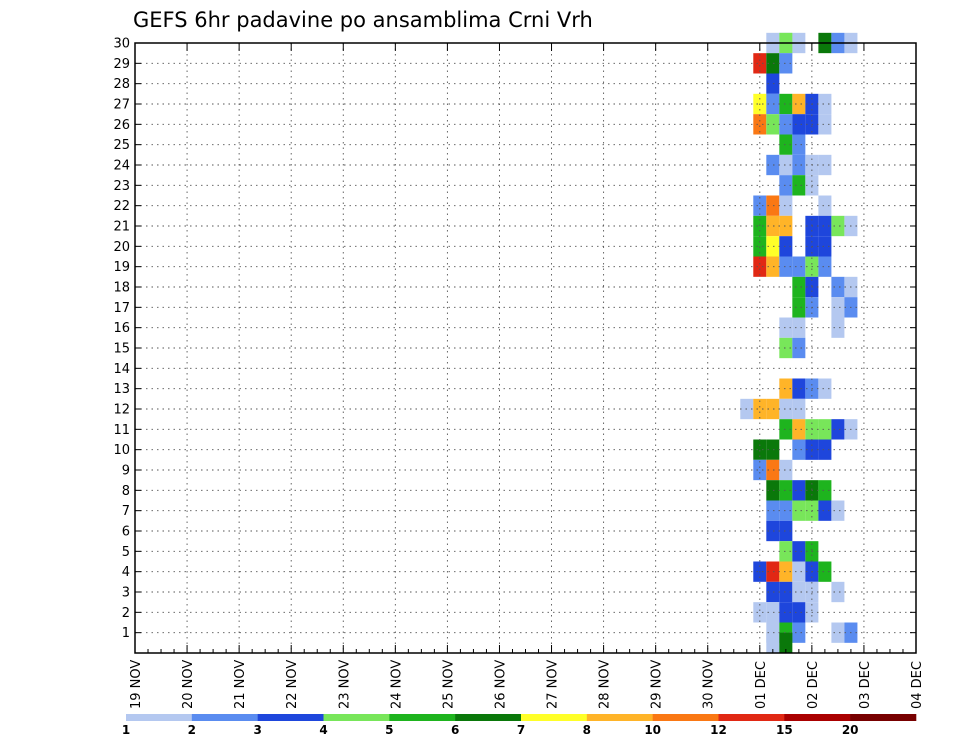 The height and width of the screenshot is (742, 960). I want to click on y-tick-label: 11, so click(121, 430).